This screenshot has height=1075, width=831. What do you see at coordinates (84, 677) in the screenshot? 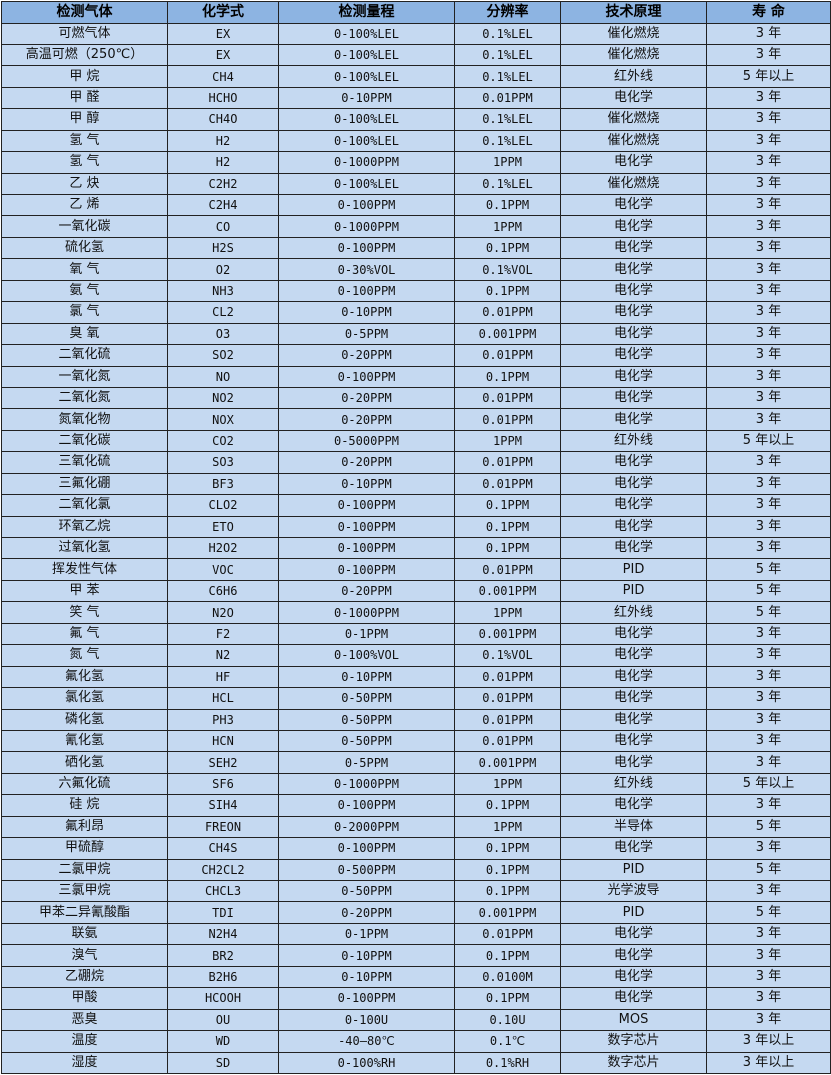
I see `cell-gas: 氟化氢` at bounding box center [84, 677].